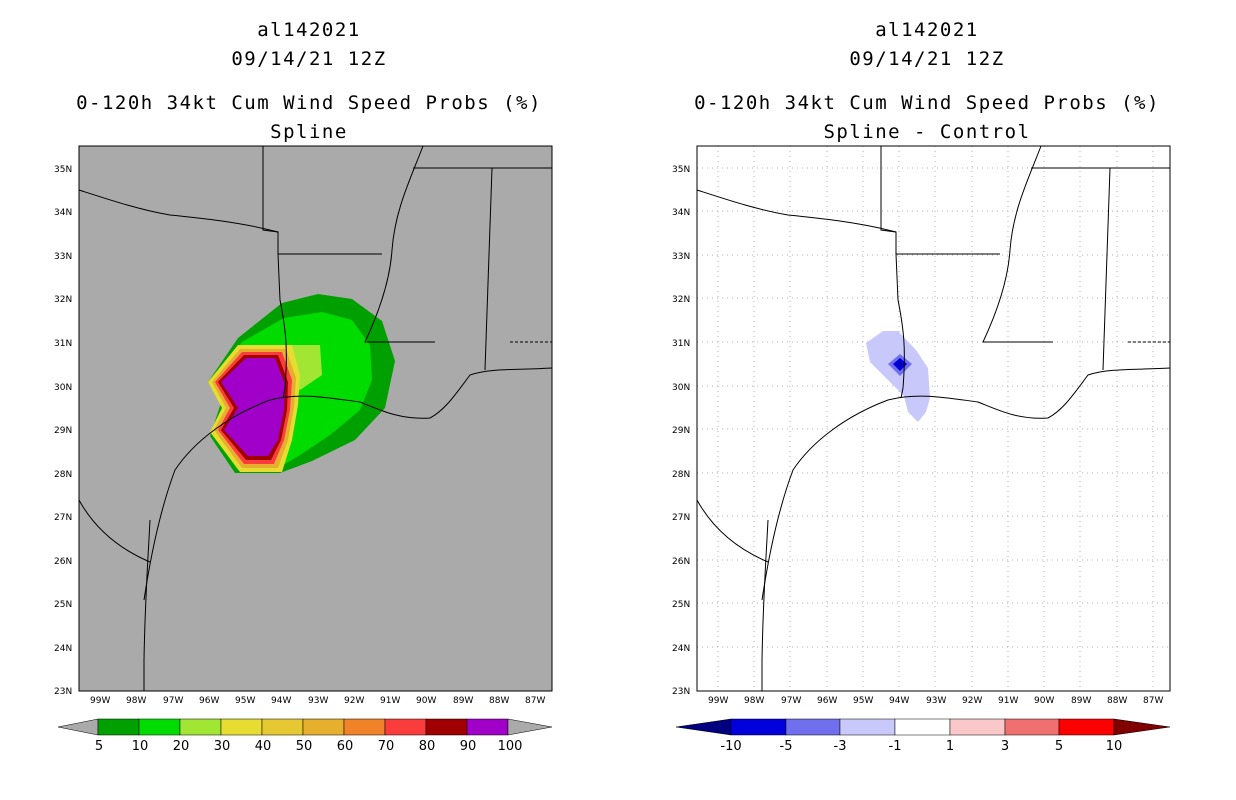  What do you see at coordinates (63, 300) in the screenshot?
I see `lat-label: 32N` at bounding box center [63, 300].